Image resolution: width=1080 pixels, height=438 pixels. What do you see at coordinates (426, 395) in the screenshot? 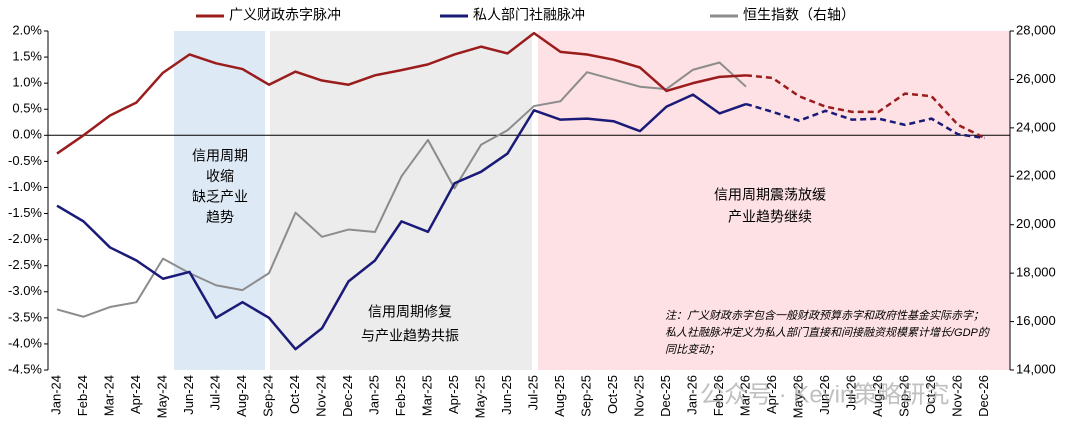
I see `x-tick-label: Mar-25` at bounding box center [426, 395].